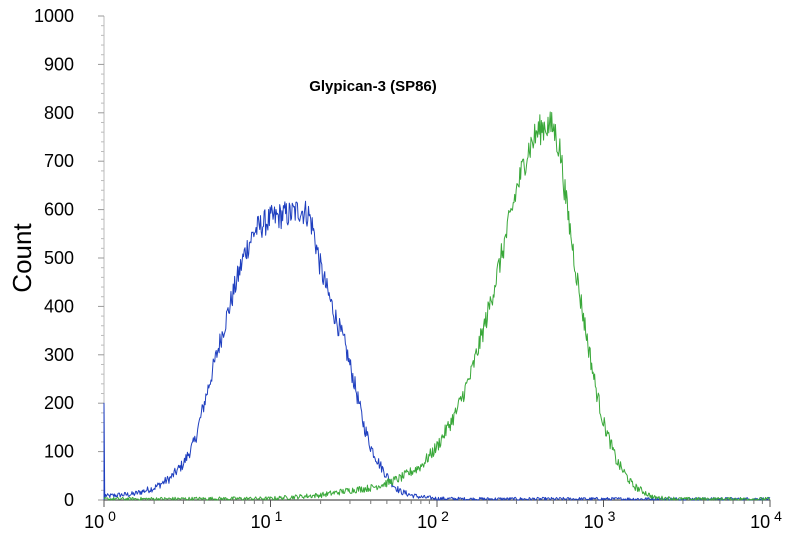  Describe the element at coordinates (59, 258) in the screenshot. I see `y-tick-label: 500` at that location.